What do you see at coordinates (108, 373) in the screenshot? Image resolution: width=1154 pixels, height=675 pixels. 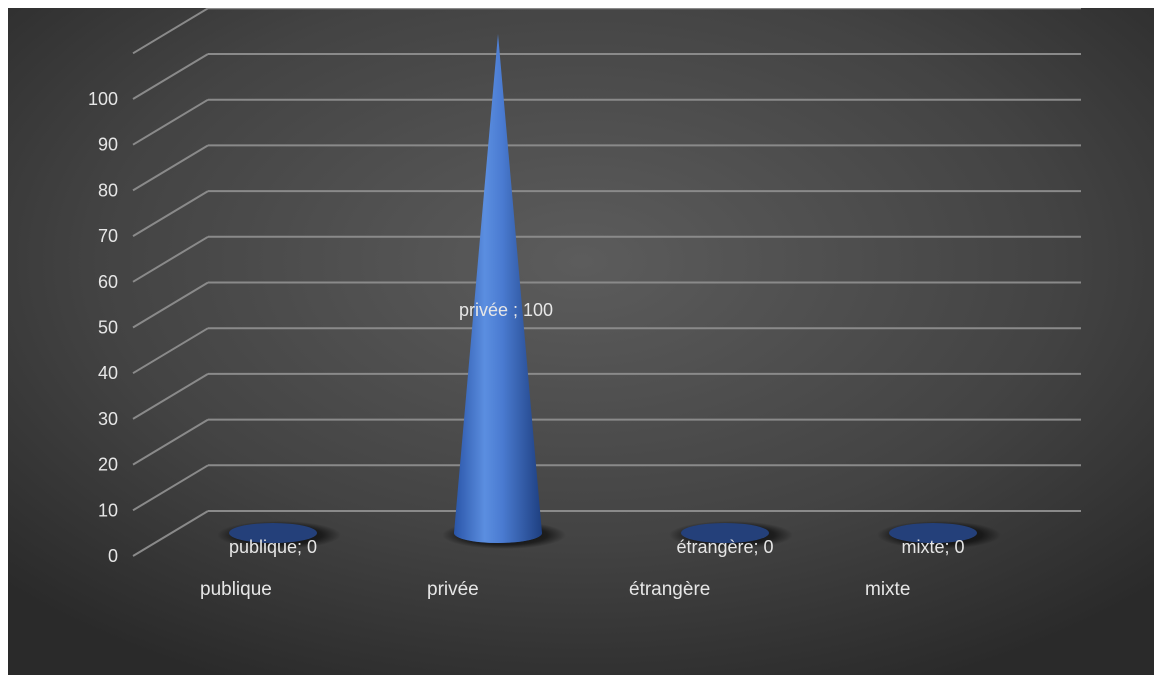 I see `y-tick-label: 40` at bounding box center [108, 373].